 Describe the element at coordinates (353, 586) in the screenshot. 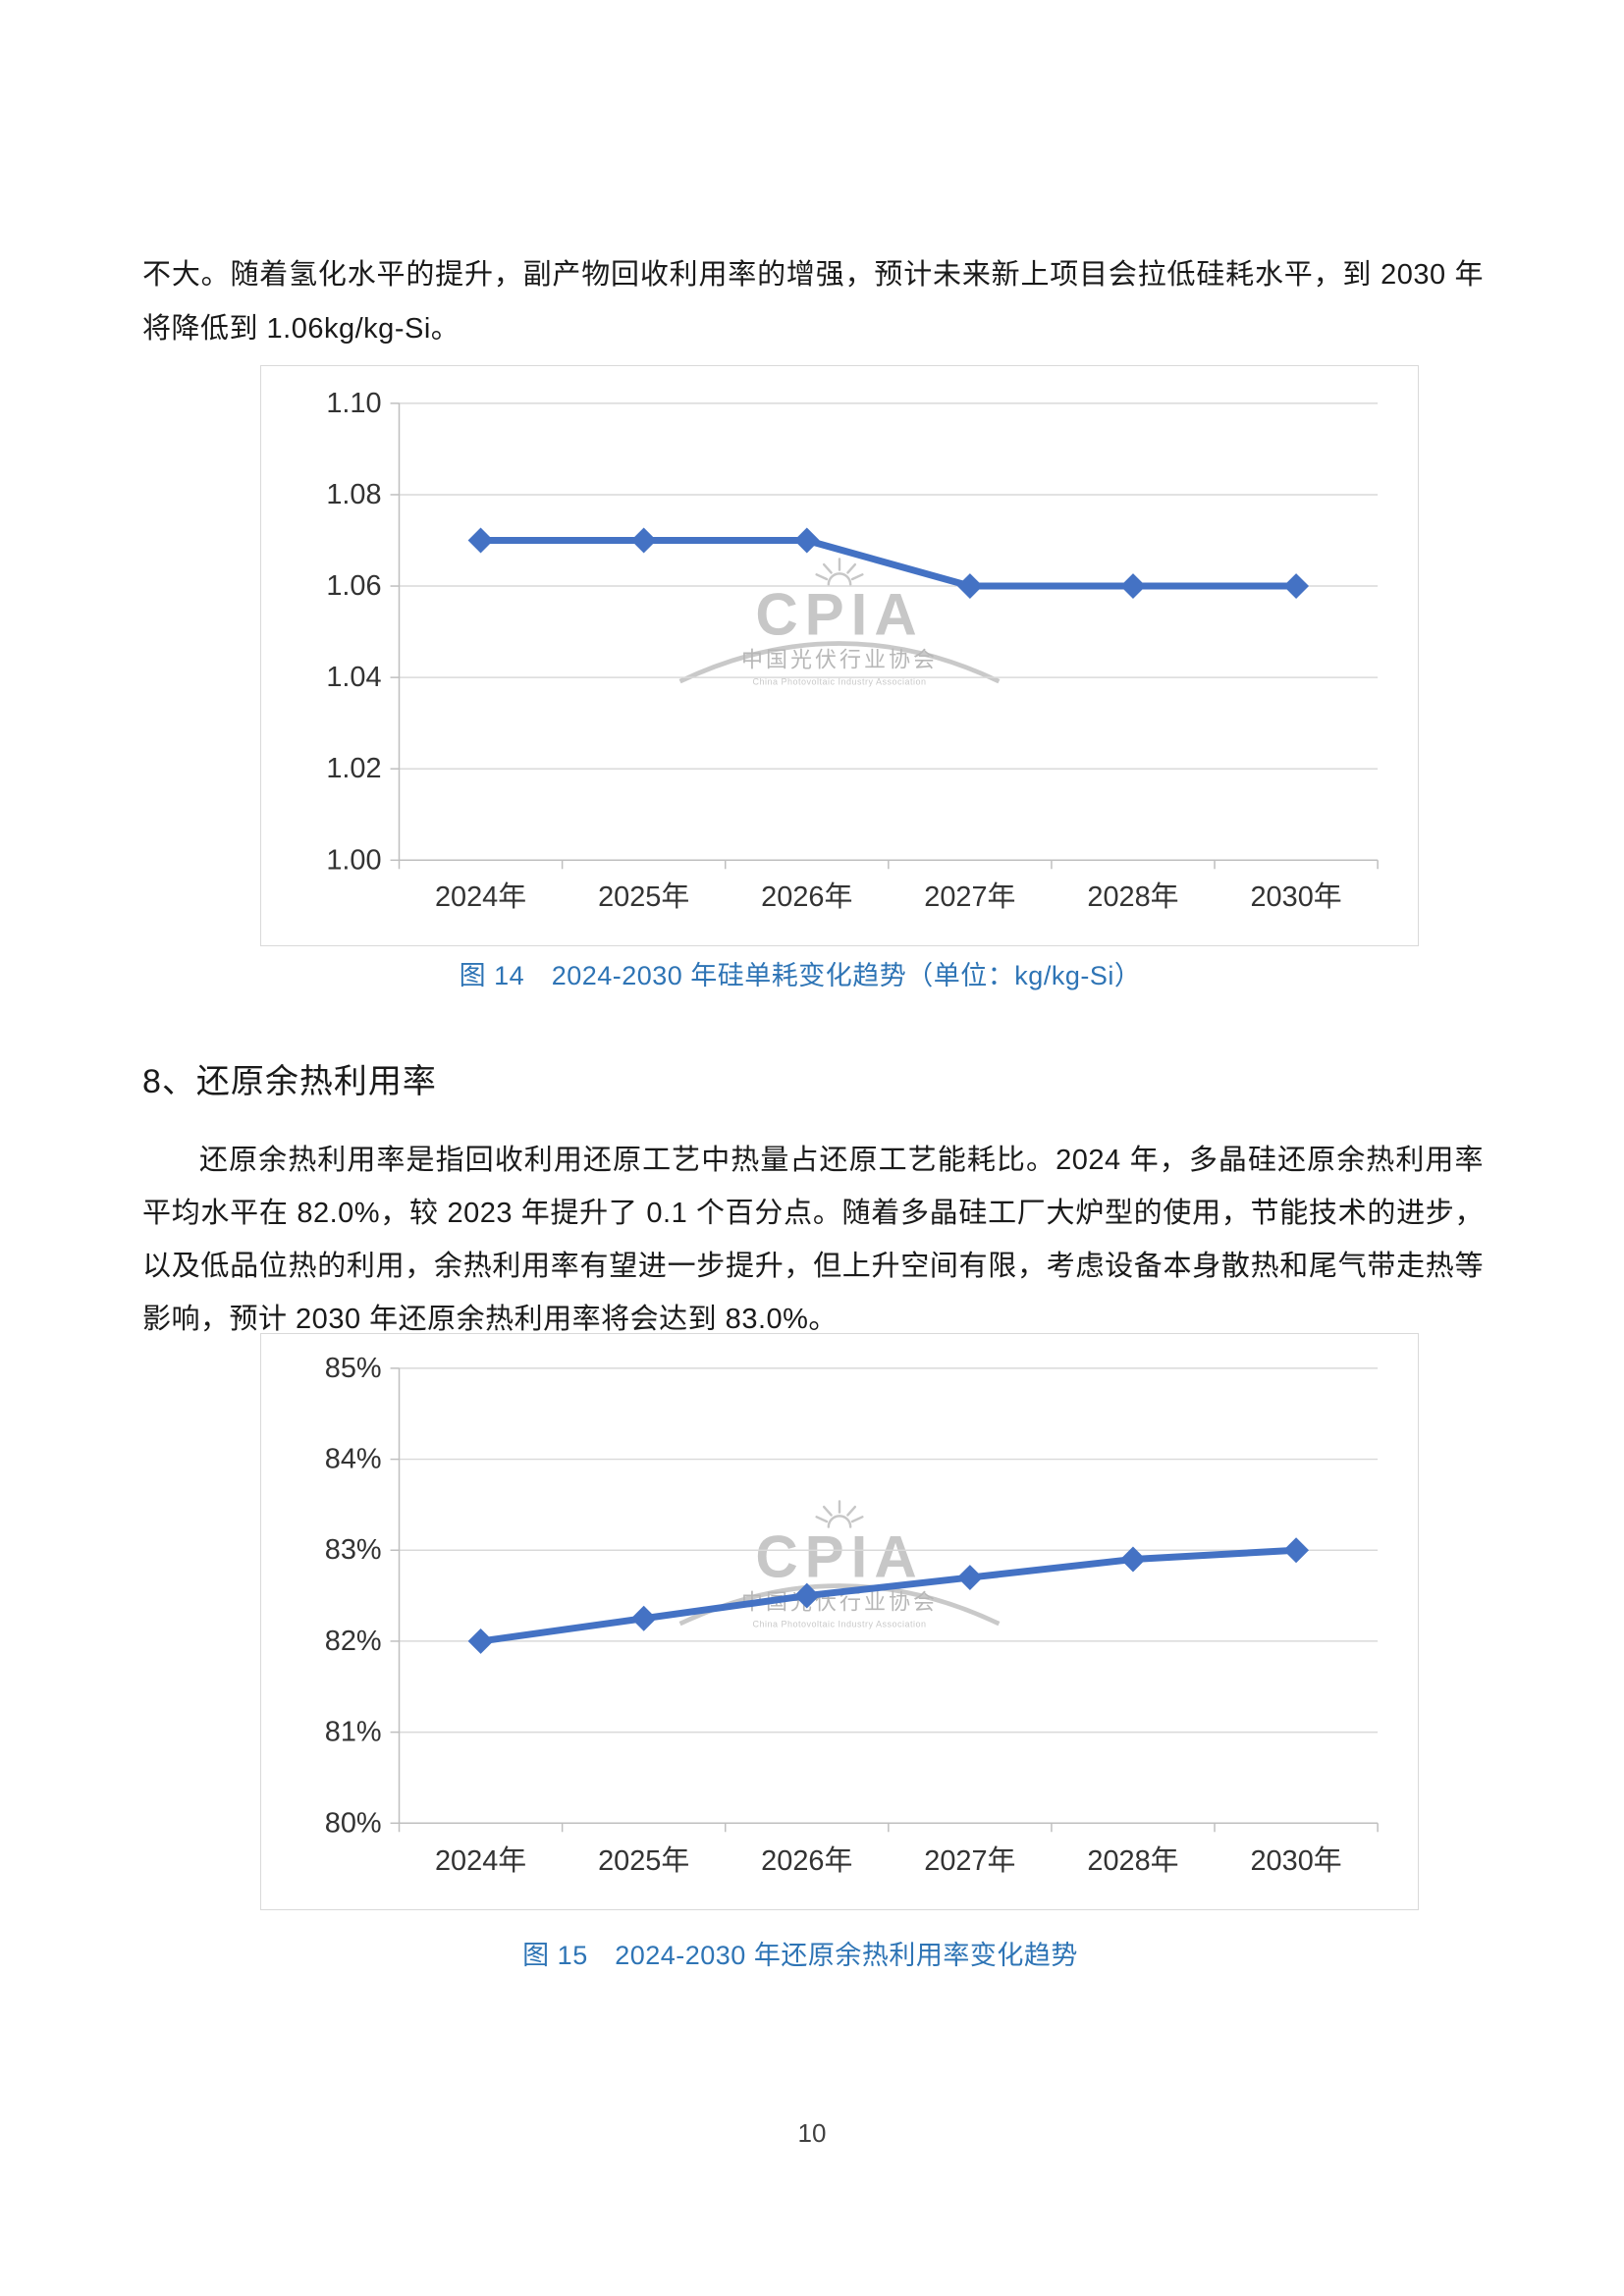

I see `y-tick-label: 1.06` at that location.